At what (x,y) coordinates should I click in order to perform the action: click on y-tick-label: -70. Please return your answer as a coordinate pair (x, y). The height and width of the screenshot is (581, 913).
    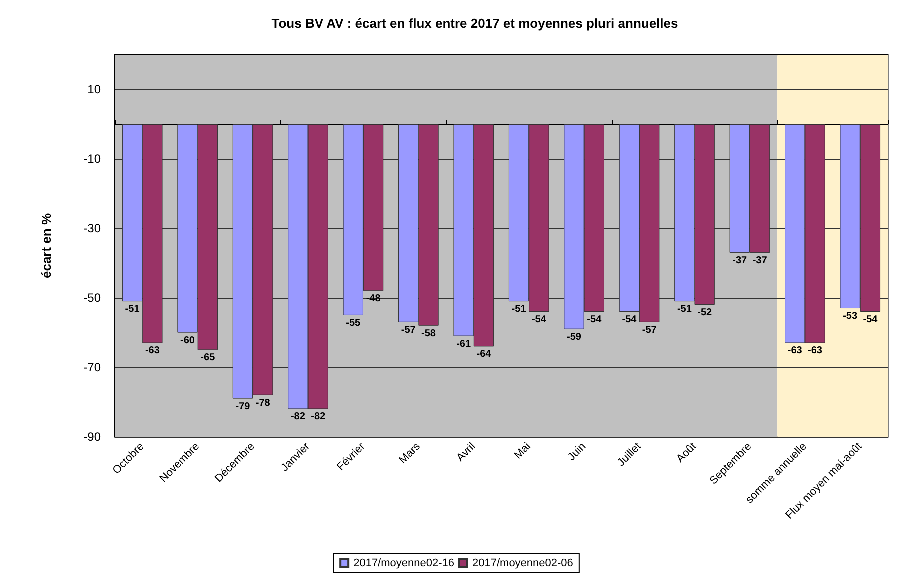
    Looking at the image, I should click on (93, 367).